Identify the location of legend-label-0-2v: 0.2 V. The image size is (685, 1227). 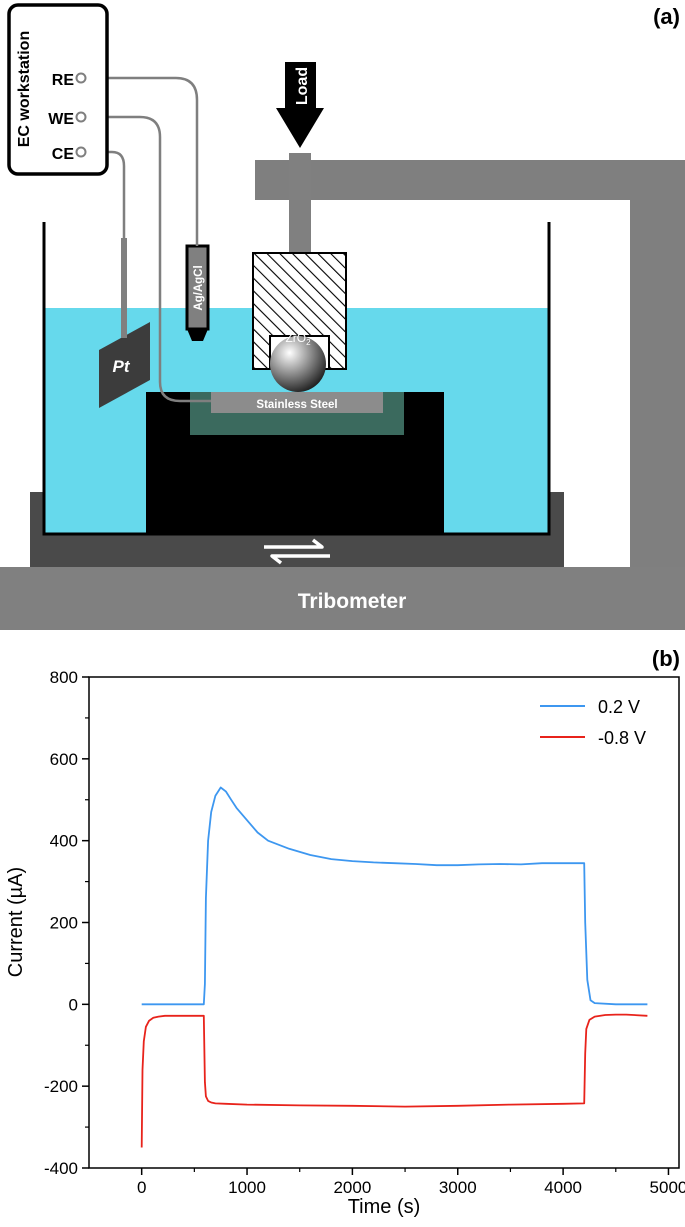
(619, 707).